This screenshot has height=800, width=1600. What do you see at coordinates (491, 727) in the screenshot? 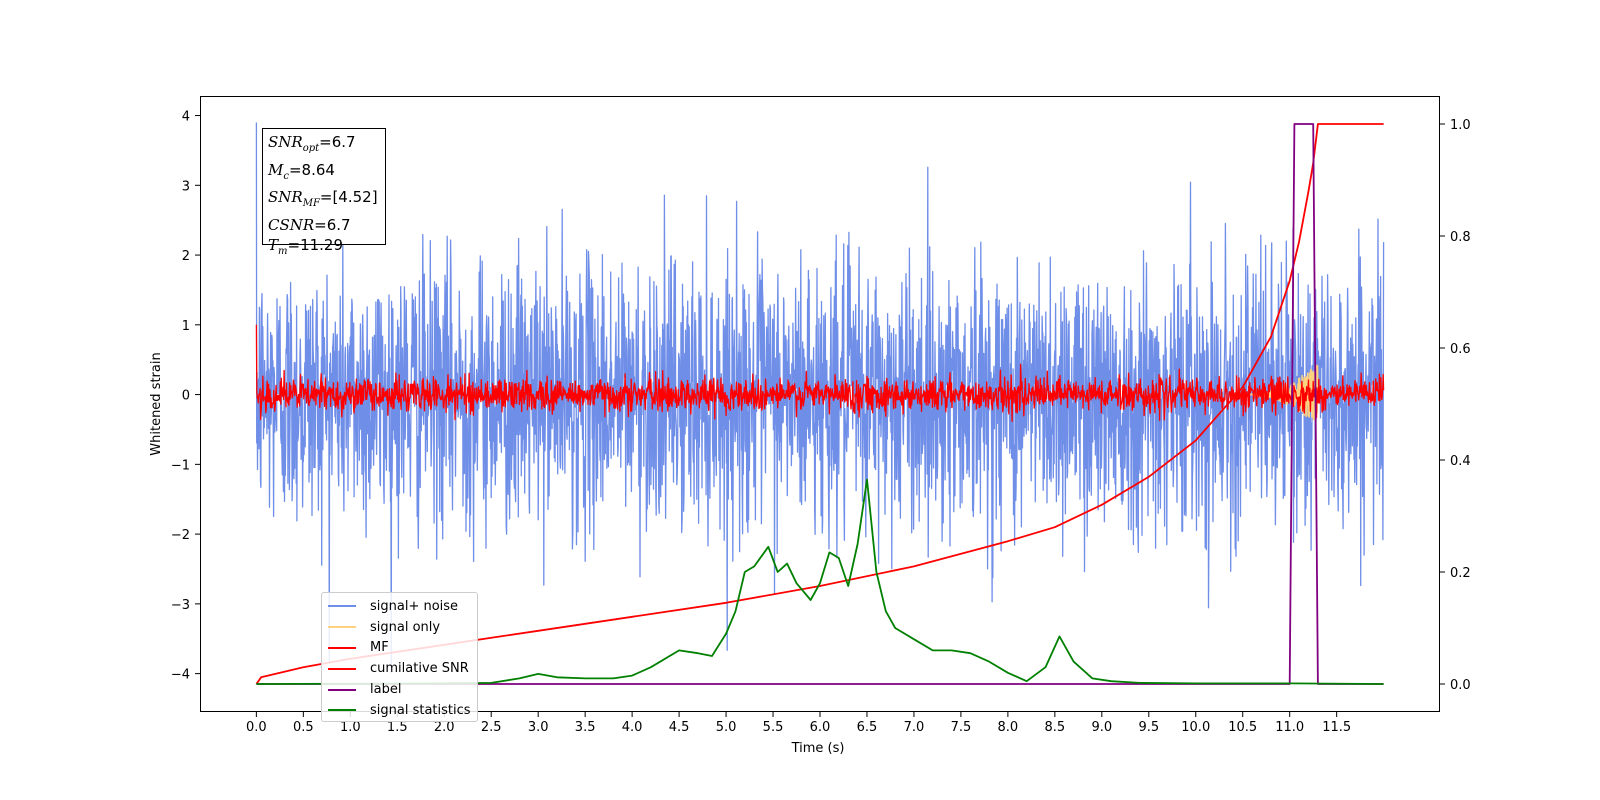
I see `x-tick-label: 2.5` at bounding box center [491, 727].